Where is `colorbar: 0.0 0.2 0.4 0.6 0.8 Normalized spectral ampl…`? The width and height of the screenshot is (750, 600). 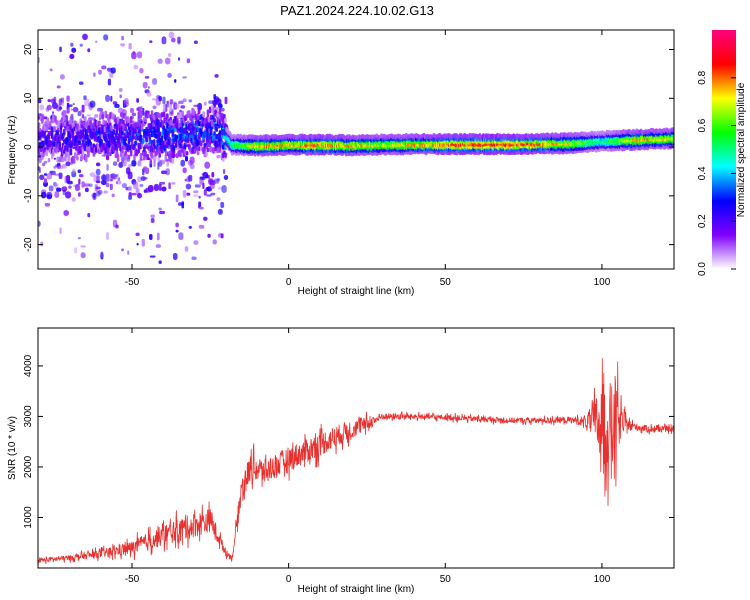
colorbar: 0.0 0.2 0.4 0.6 0.8 Normalized spectral ampl… is located at coordinates (722, 153).